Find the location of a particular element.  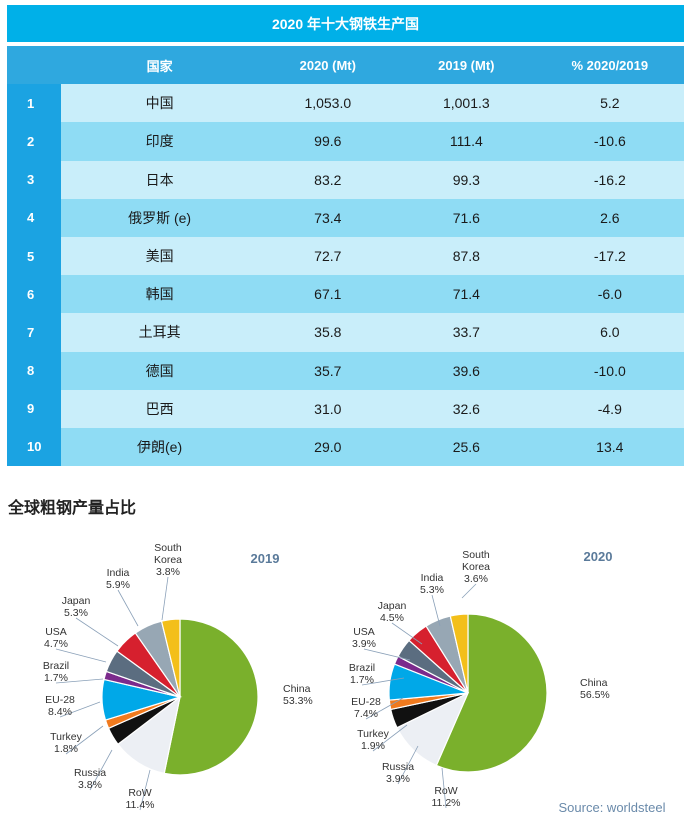

table-row: 3 日本 83.2 99.3 -16.2 is located at coordinates (345, 179).